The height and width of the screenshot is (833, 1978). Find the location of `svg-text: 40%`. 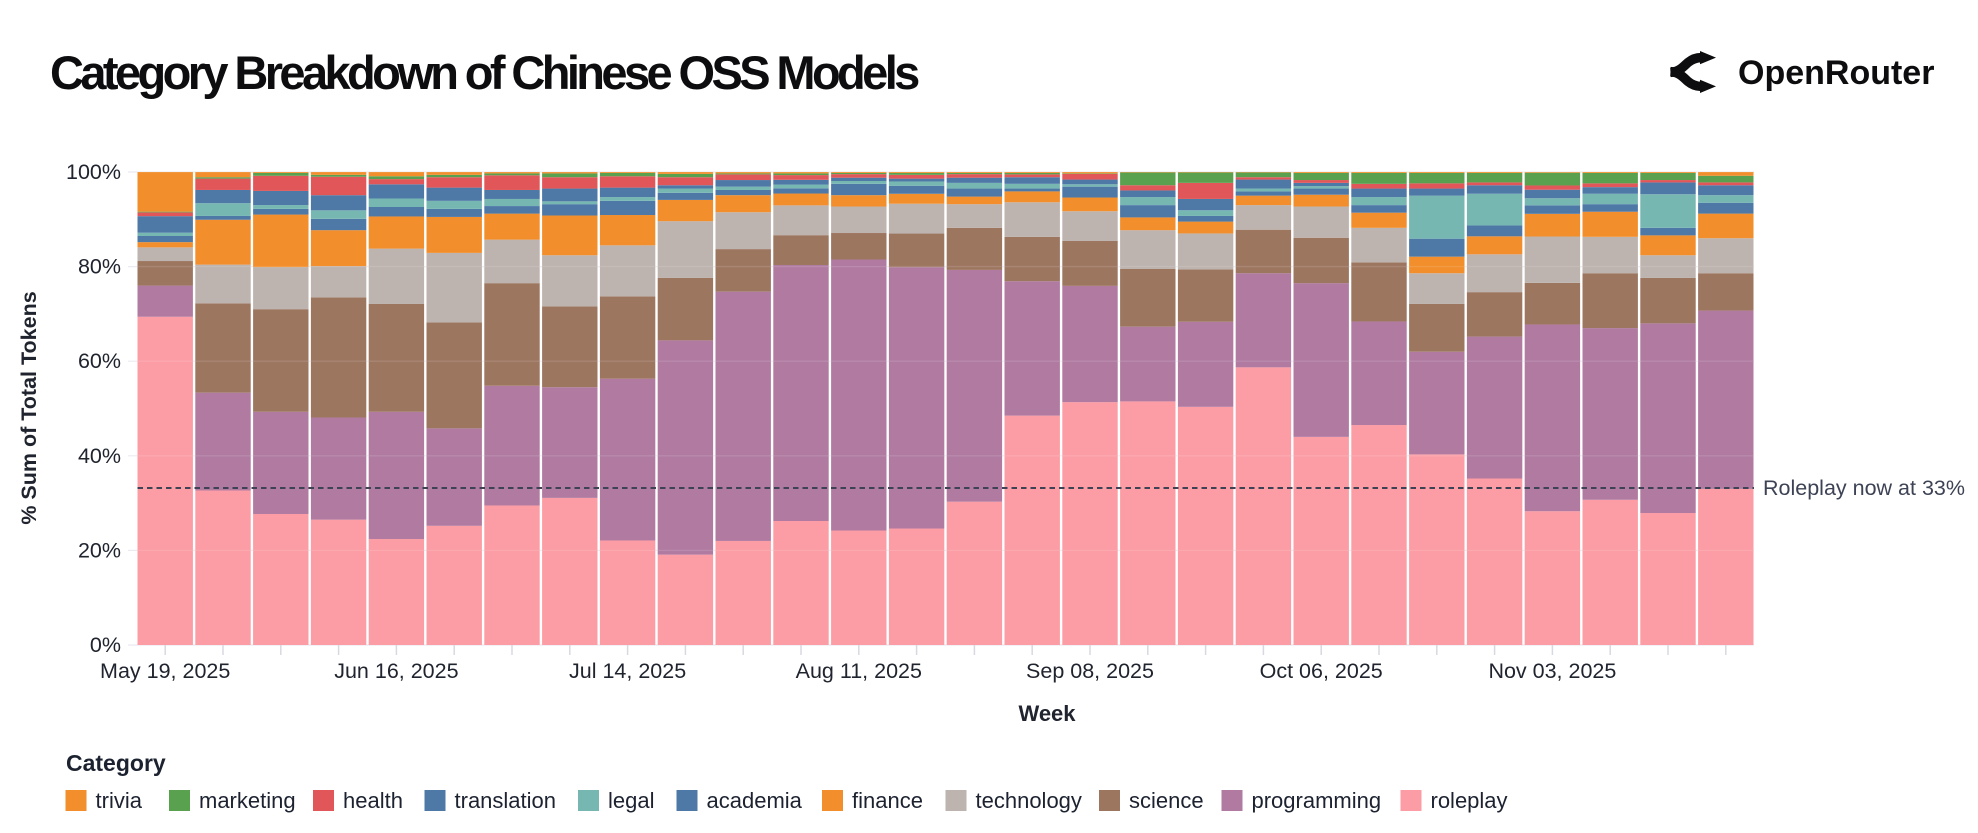

svg-text: 40% is located at coordinates (99, 456).